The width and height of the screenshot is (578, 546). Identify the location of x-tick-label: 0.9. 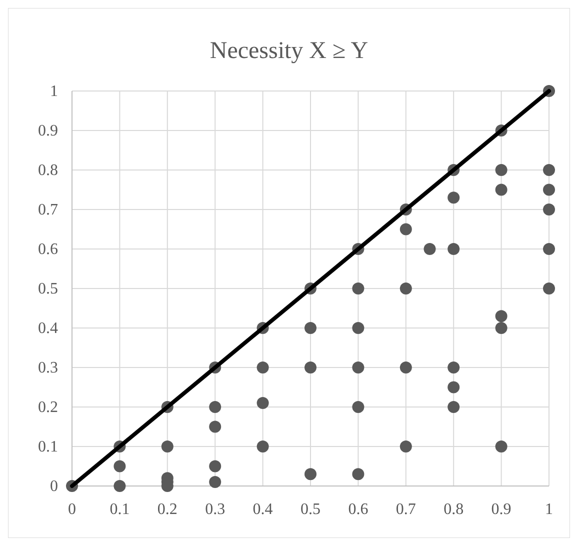
(501, 509).